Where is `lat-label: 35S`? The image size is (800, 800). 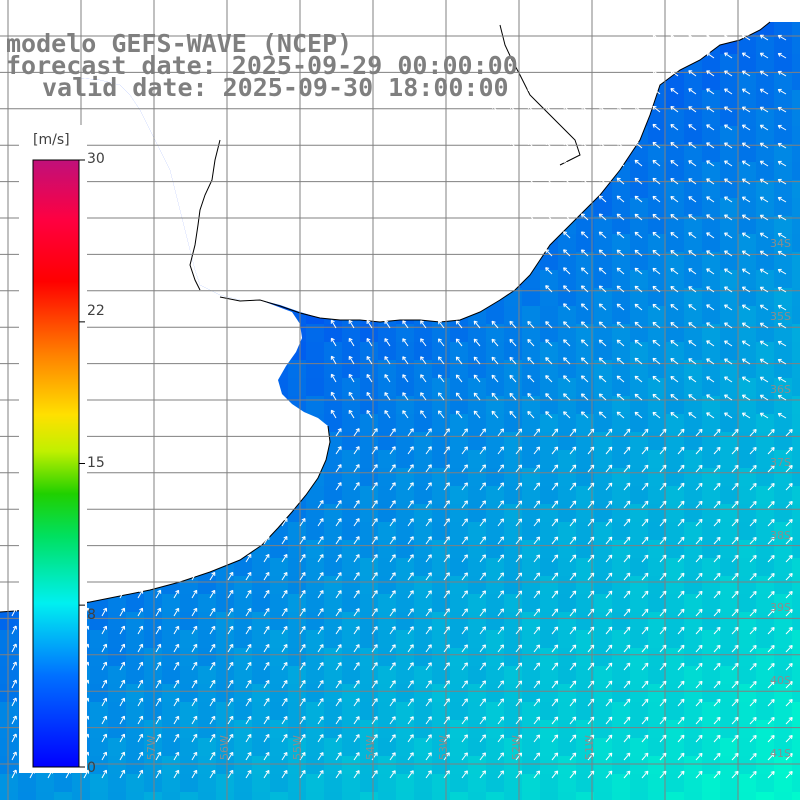
lat-label: 35S is located at coordinates (780, 316).